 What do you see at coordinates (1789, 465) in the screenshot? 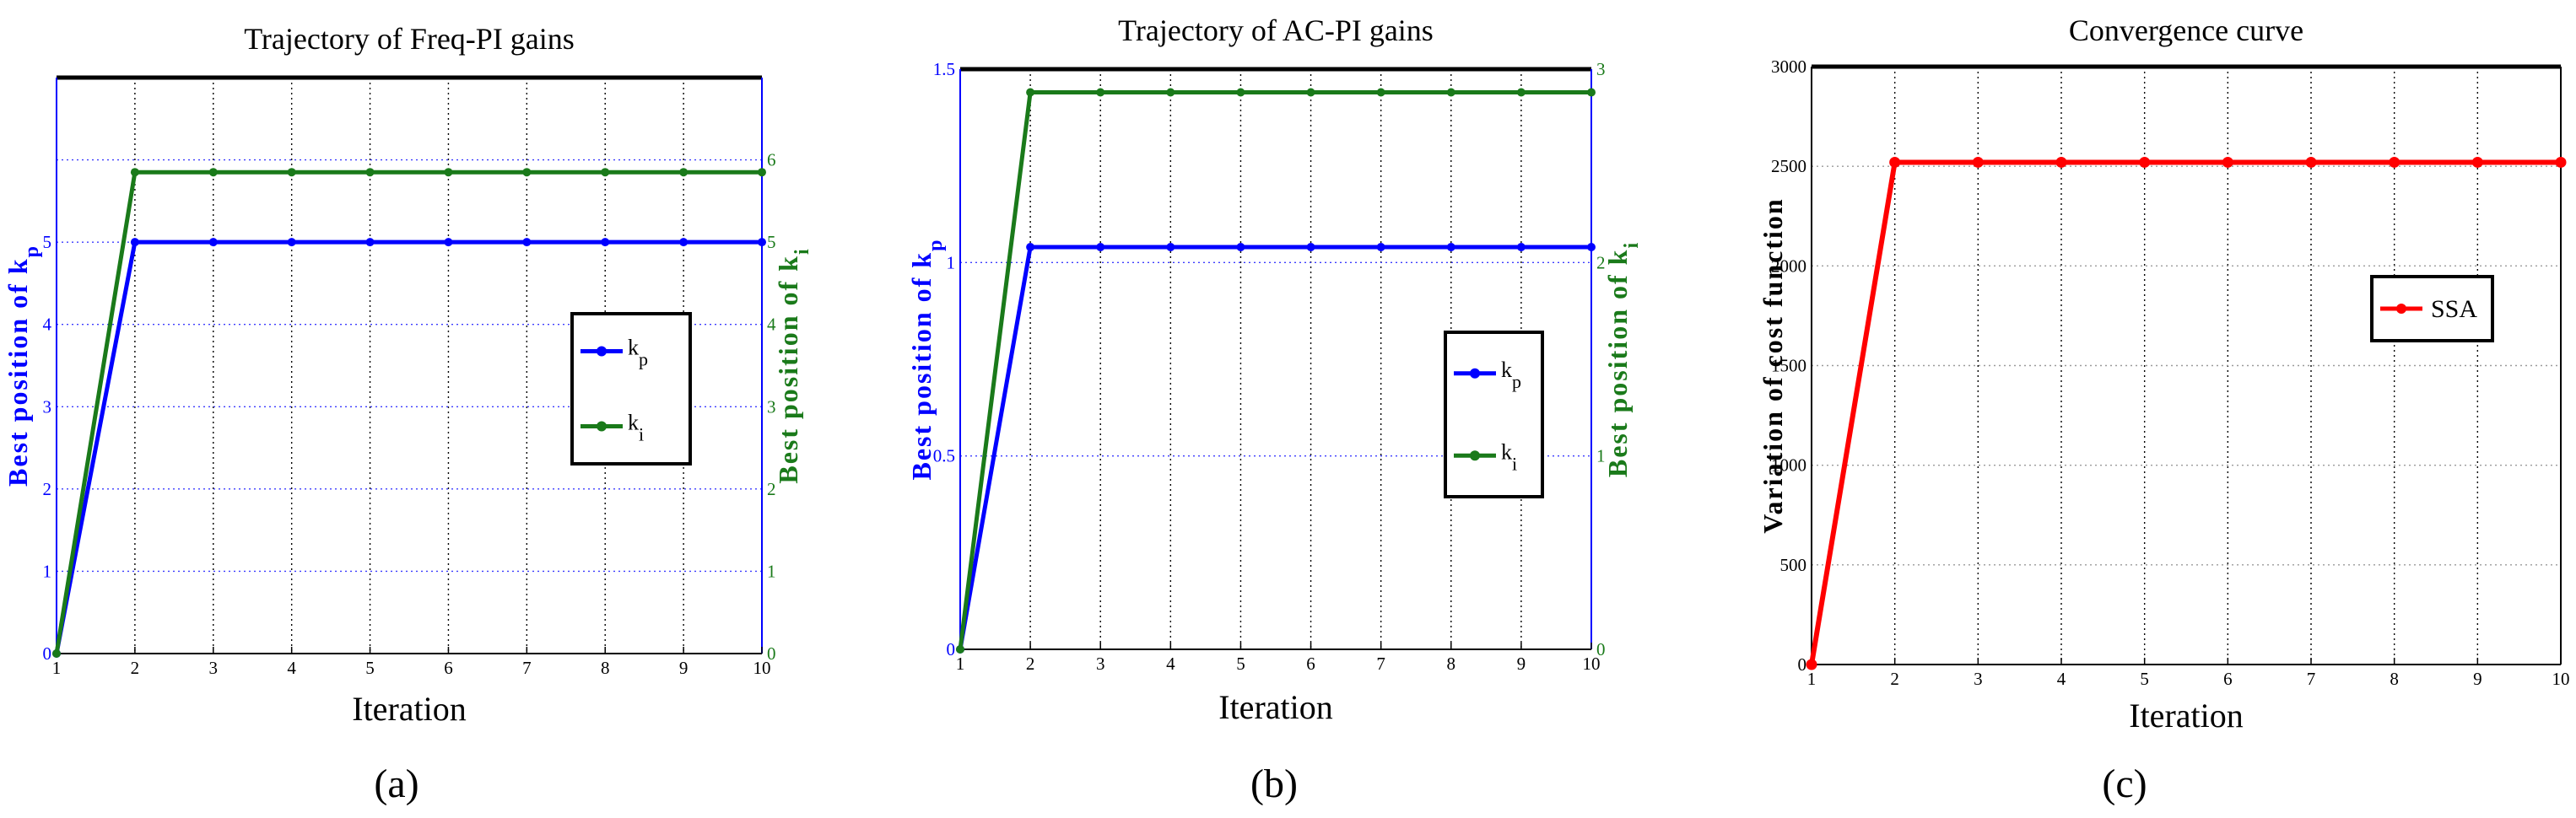
I see `y-tick-label-left: 1000` at bounding box center [1789, 465].